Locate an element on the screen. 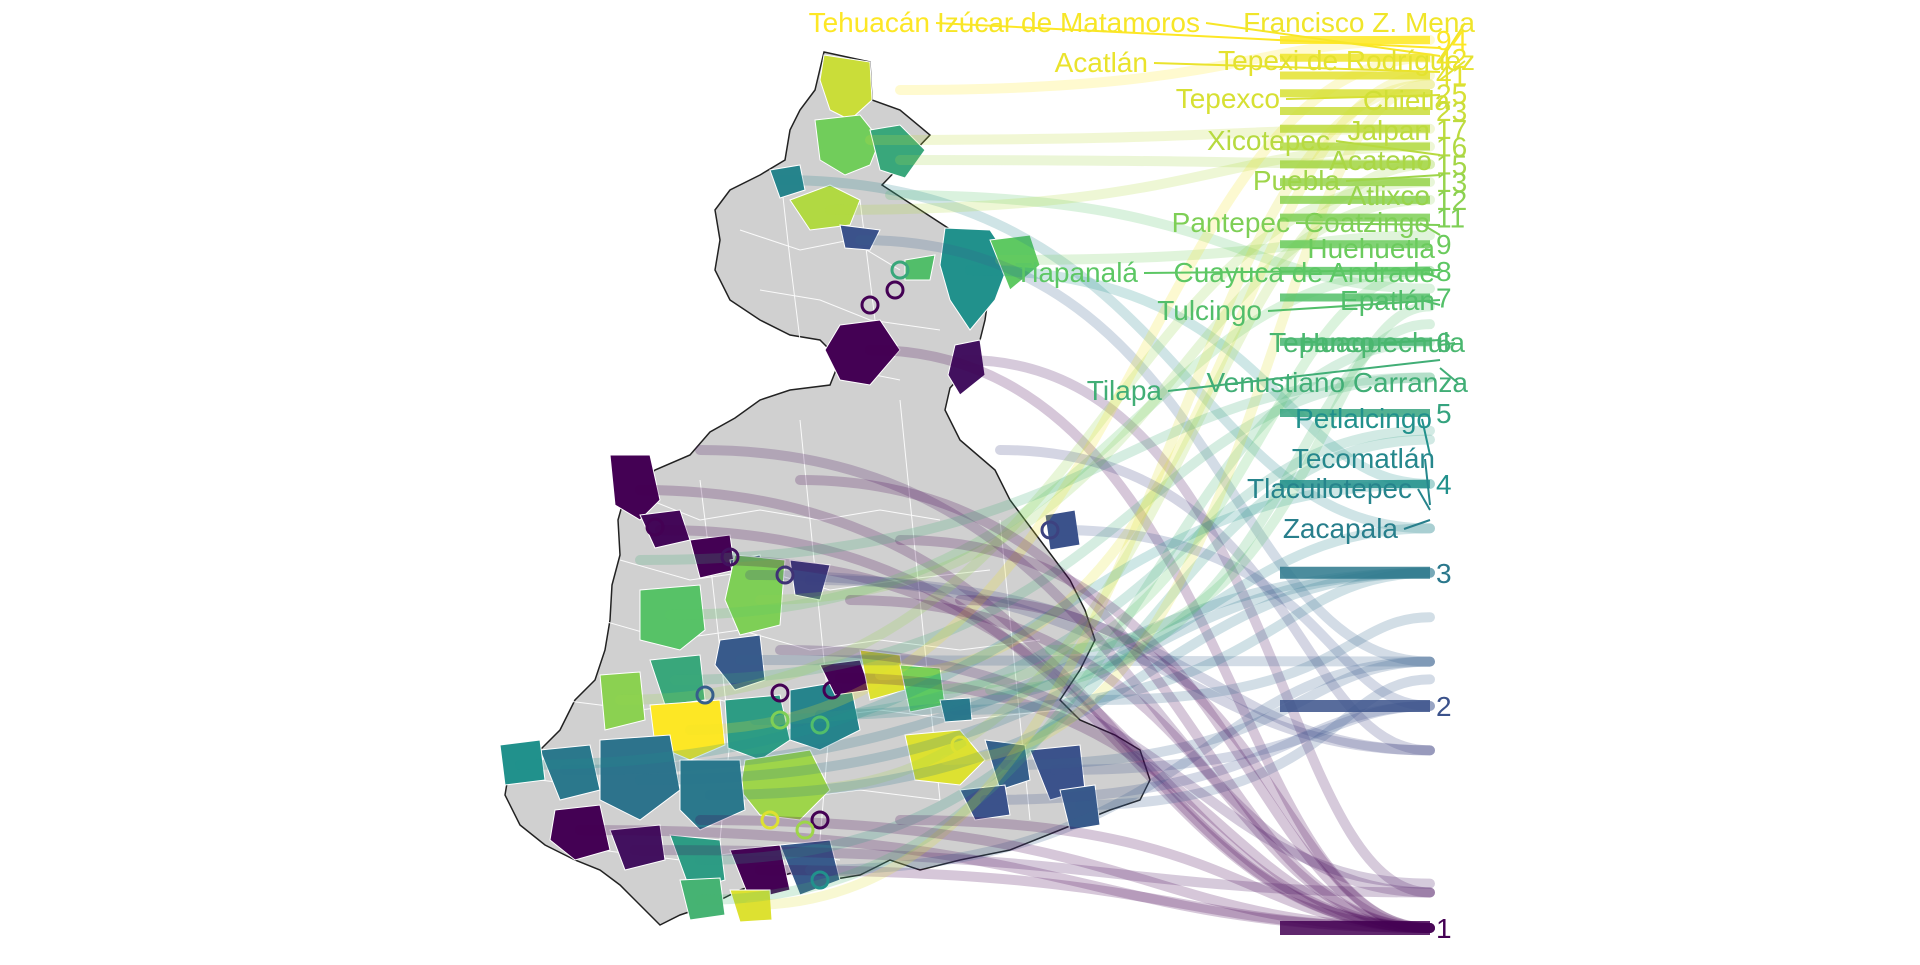 The height and width of the screenshot is (965, 1920). municipality-label: Pantepec is located at coordinates (1231, 222).